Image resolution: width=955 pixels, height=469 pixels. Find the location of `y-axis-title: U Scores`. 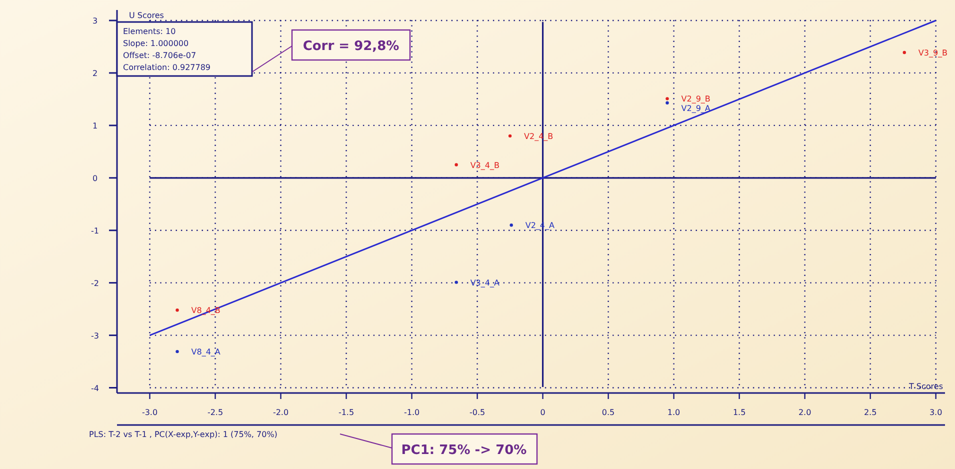

y-axis-title: U Scores is located at coordinates (146, 15).